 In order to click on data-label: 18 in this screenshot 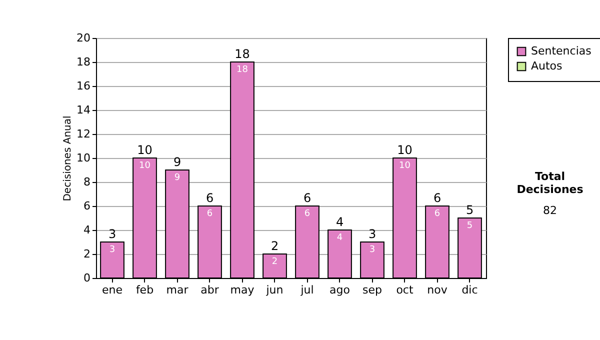, I will do `click(242, 70)`.